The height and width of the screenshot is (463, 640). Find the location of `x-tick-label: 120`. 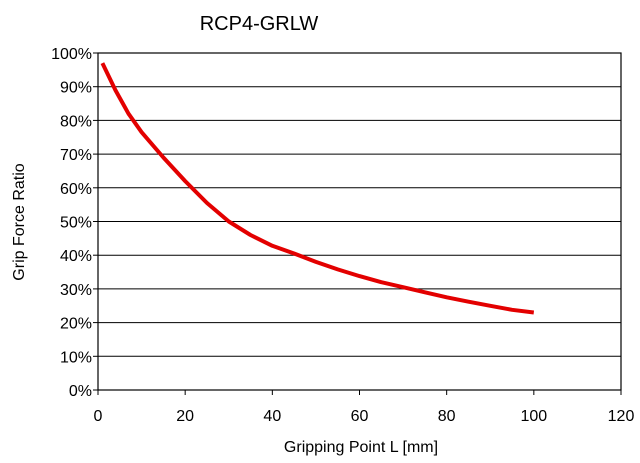

x-tick-label: 120 is located at coordinates (621, 416).